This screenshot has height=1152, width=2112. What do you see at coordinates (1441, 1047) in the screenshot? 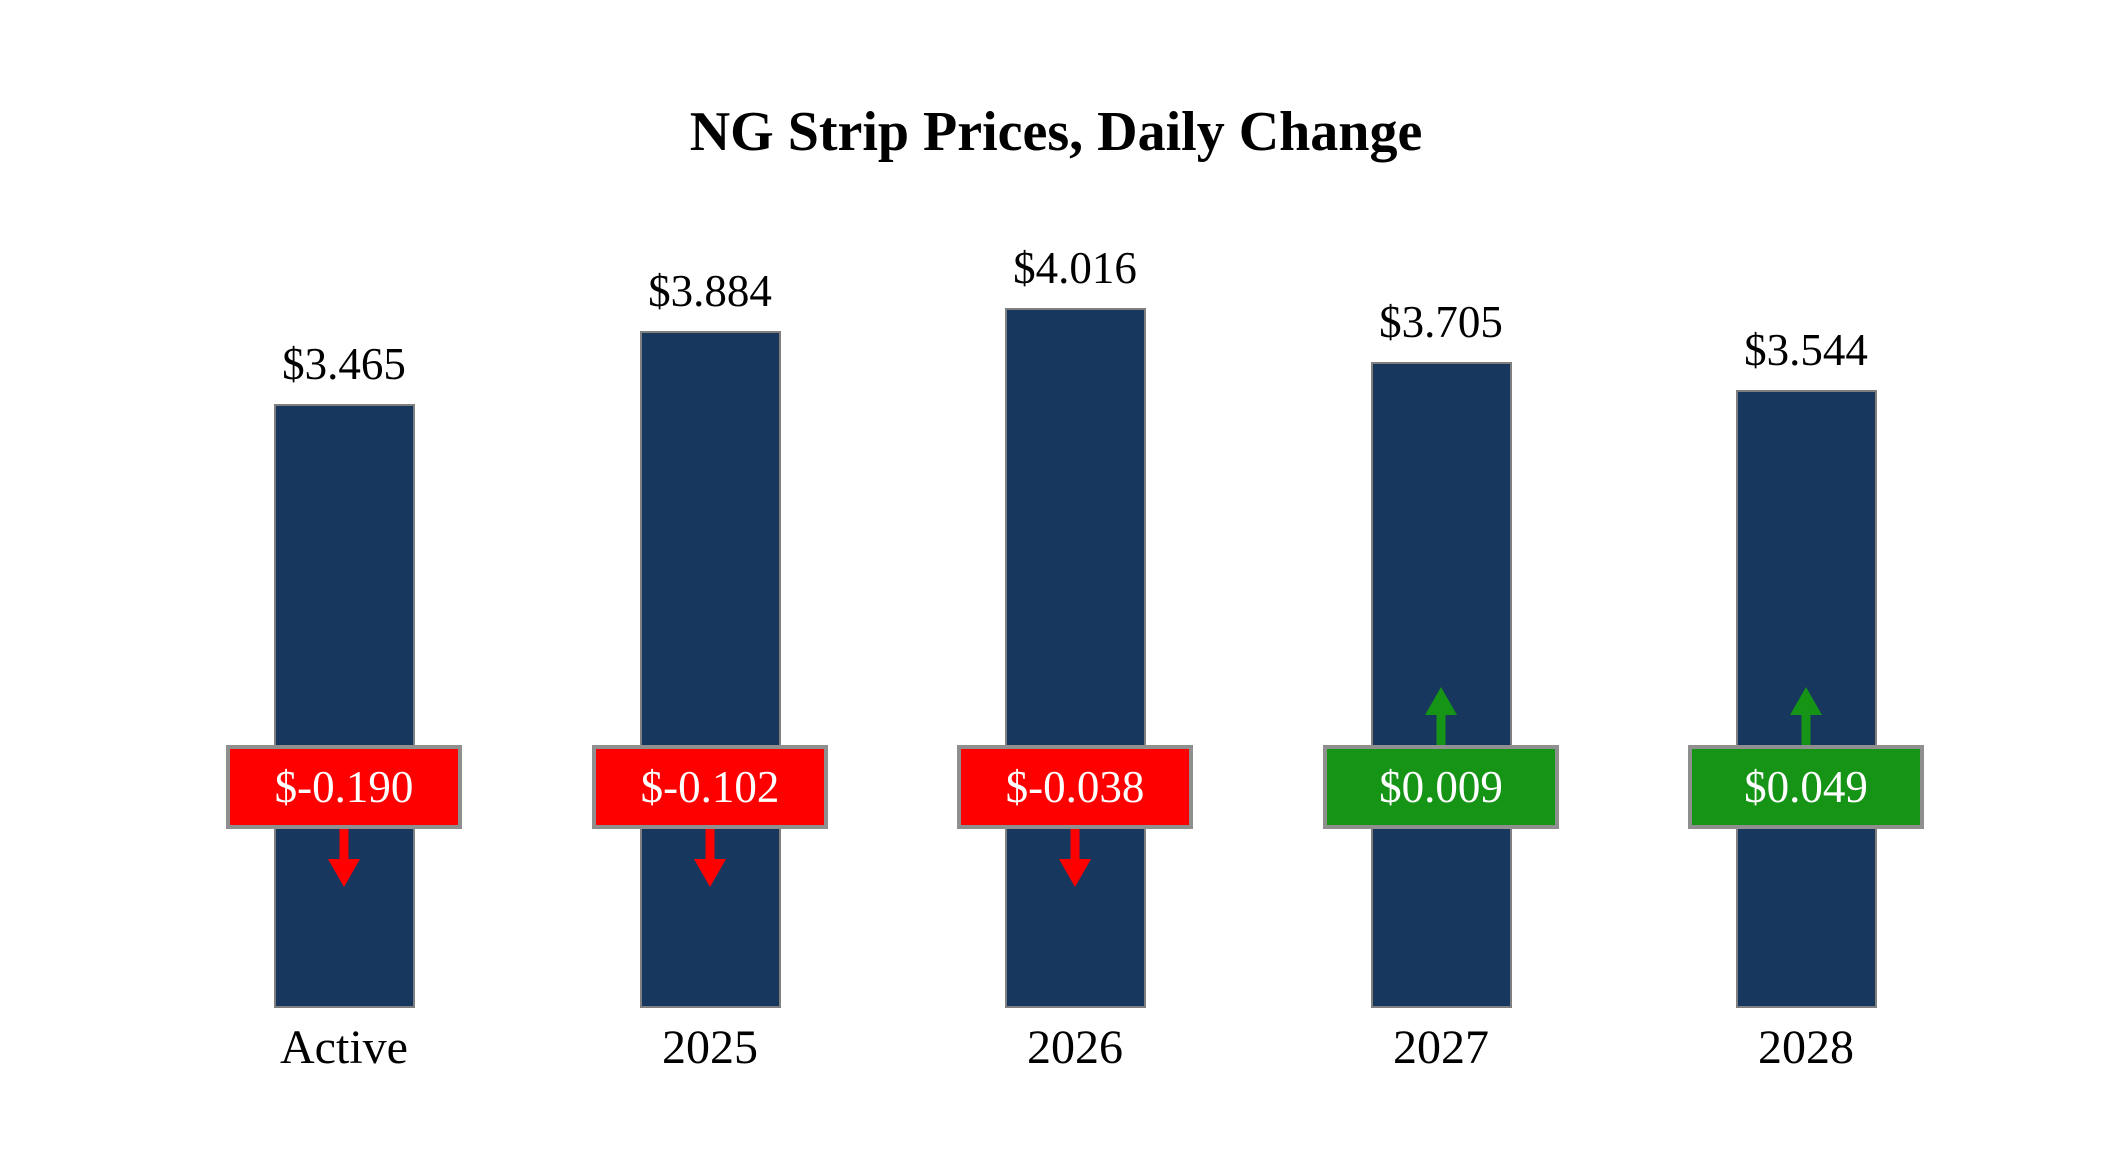
I see `category-label: 2027` at bounding box center [1441, 1047].